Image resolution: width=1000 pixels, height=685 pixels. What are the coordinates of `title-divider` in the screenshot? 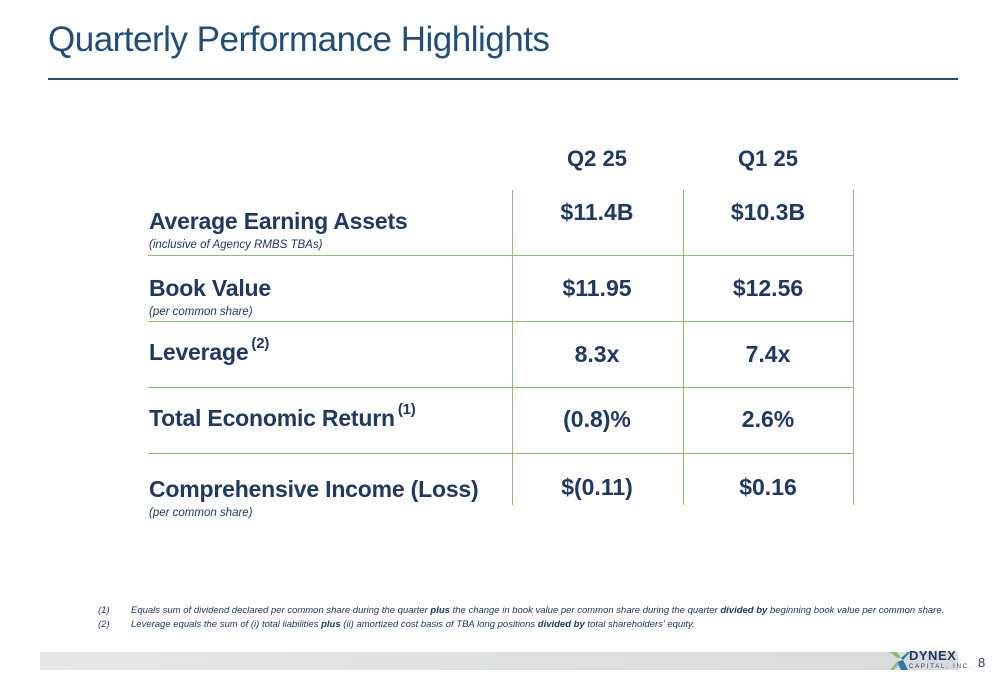 It's located at (503, 79).